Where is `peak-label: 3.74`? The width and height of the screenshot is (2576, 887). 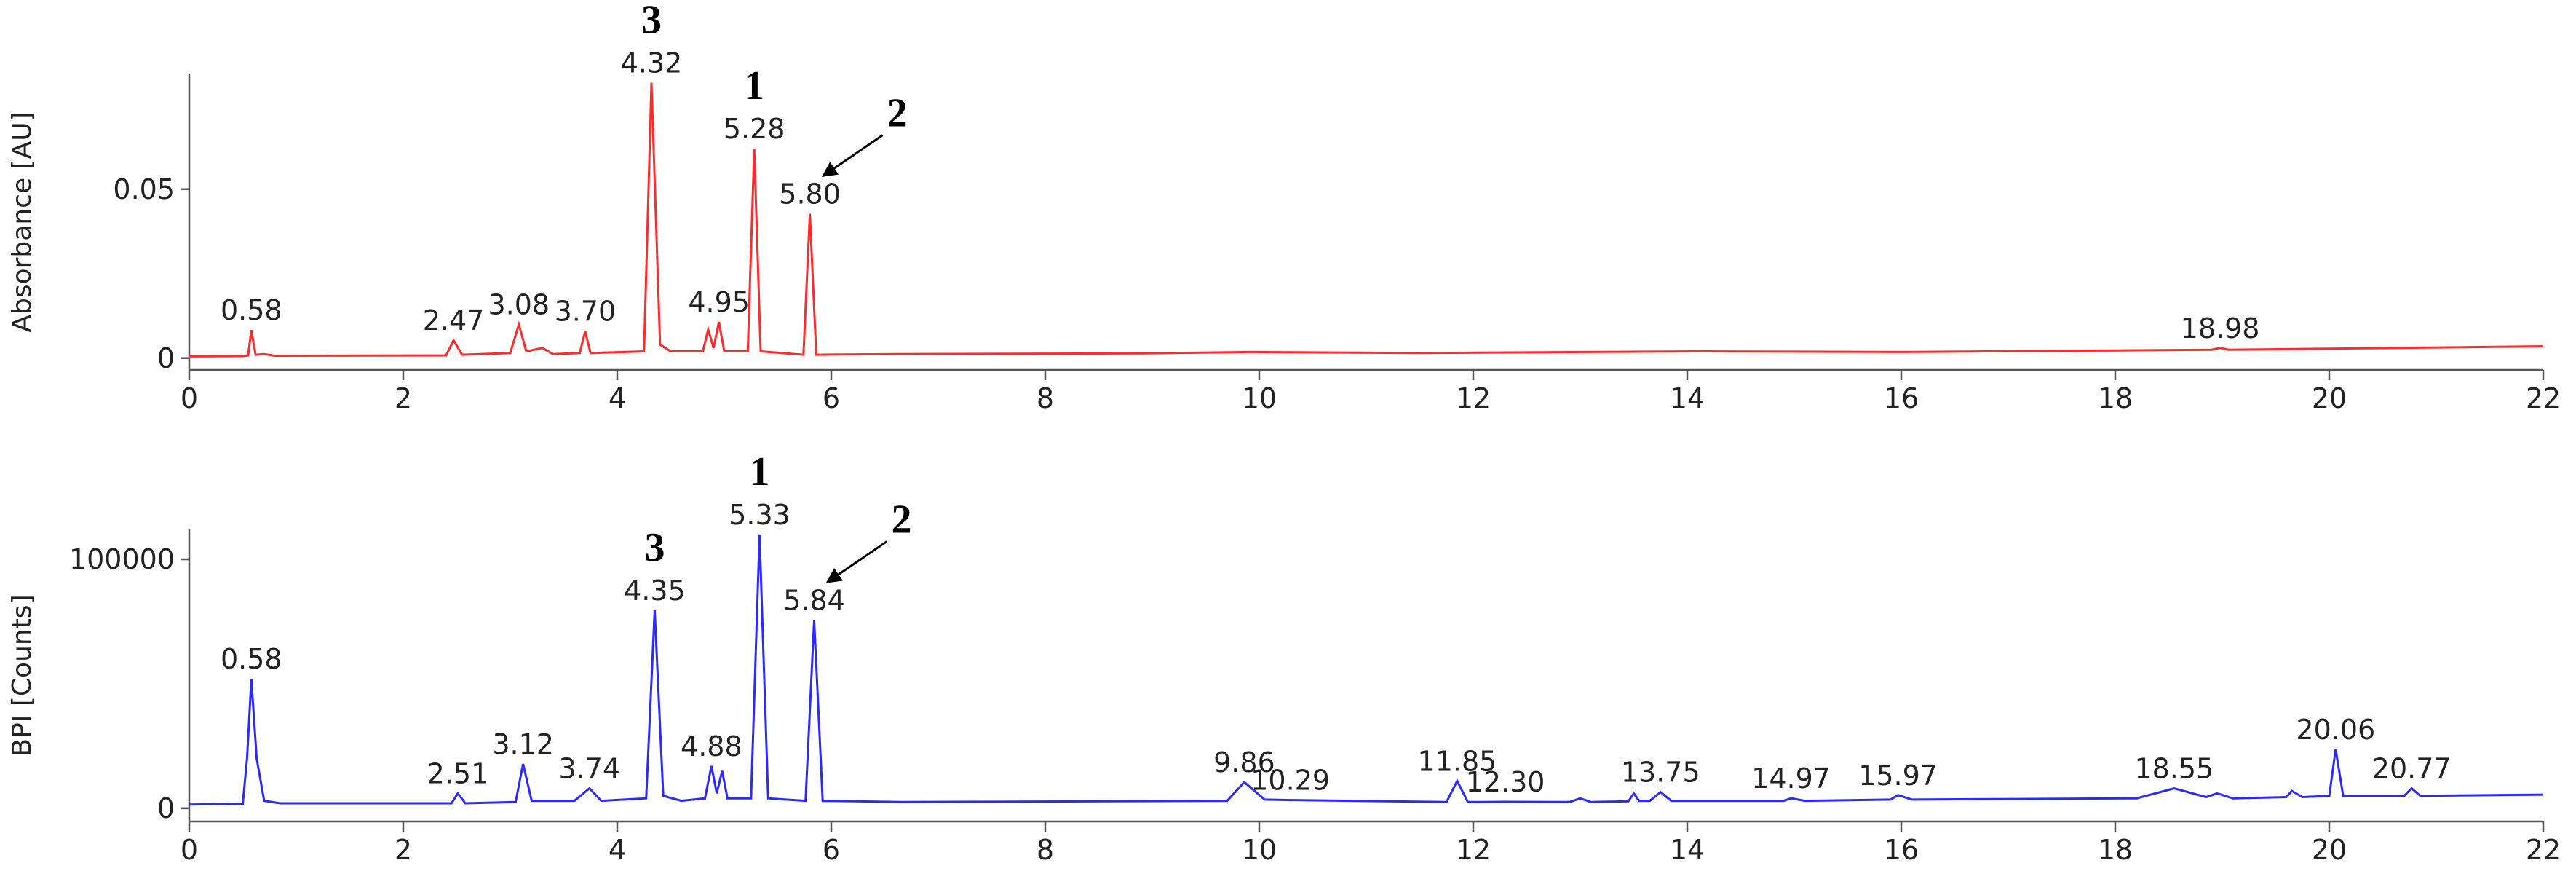 peak-label: 3.74 is located at coordinates (589, 769).